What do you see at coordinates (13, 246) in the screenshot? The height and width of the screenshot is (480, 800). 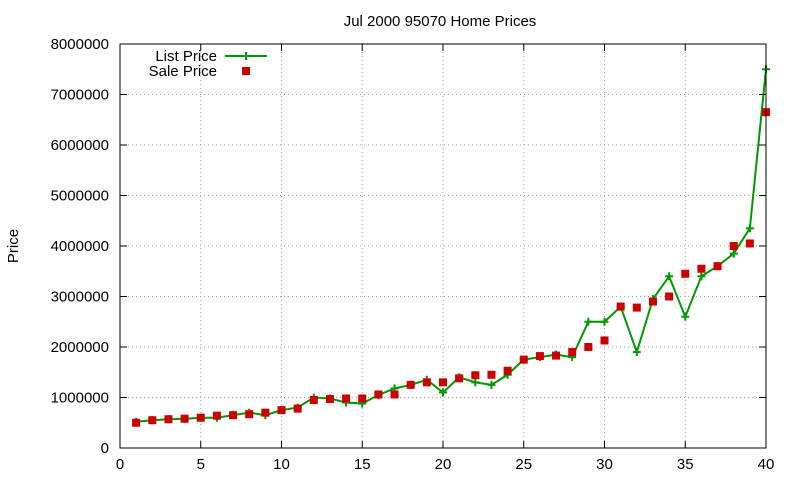 I see `y-axis-label: Price` at bounding box center [13, 246].